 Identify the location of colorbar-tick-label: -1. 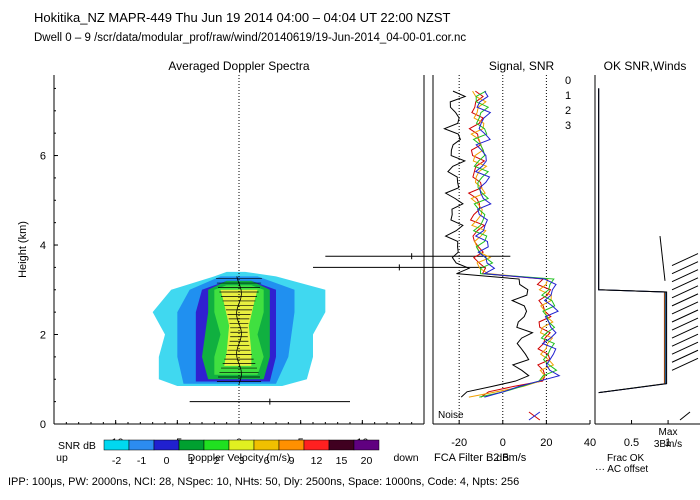
(141, 461).